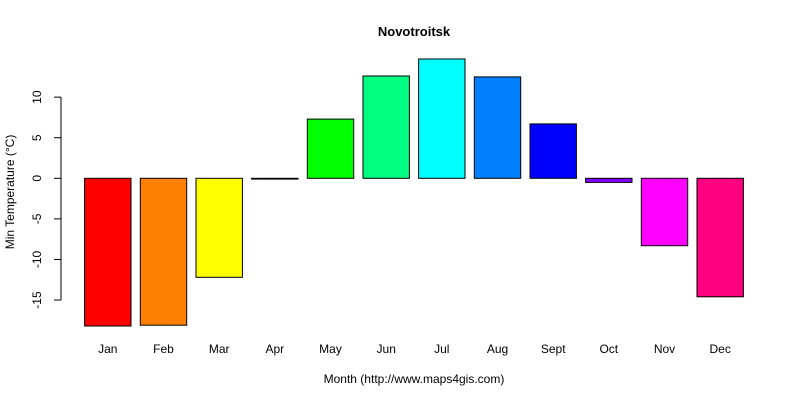  Describe the element at coordinates (330, 349) in the screenshot. I see `x-tick-label-may: May` at that location.